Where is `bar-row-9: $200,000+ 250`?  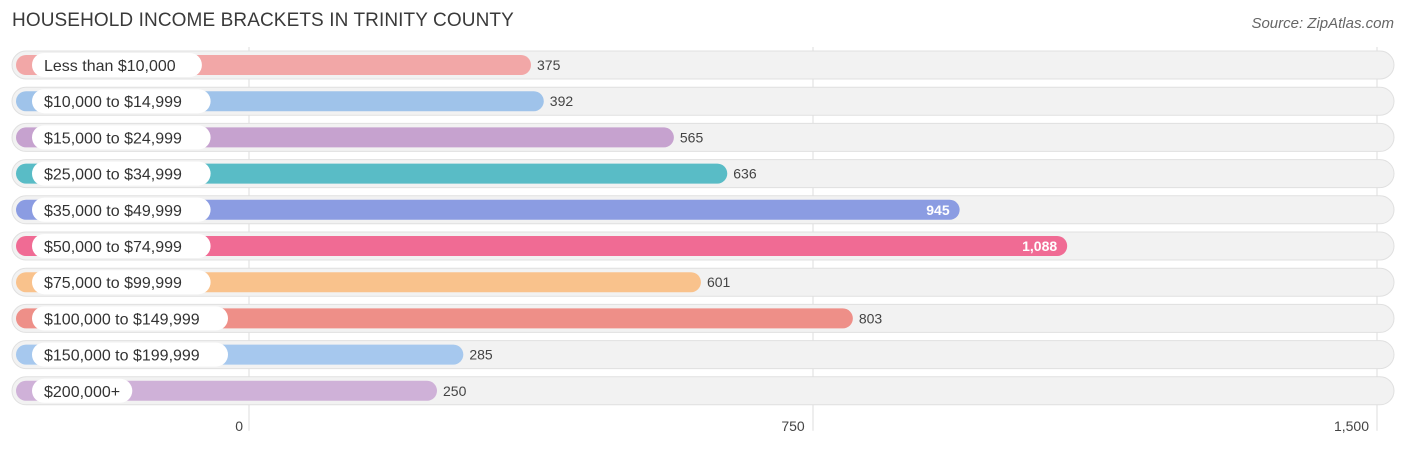
bar-row-9: $200,000+ 250 is located at coordinates (703, 391).